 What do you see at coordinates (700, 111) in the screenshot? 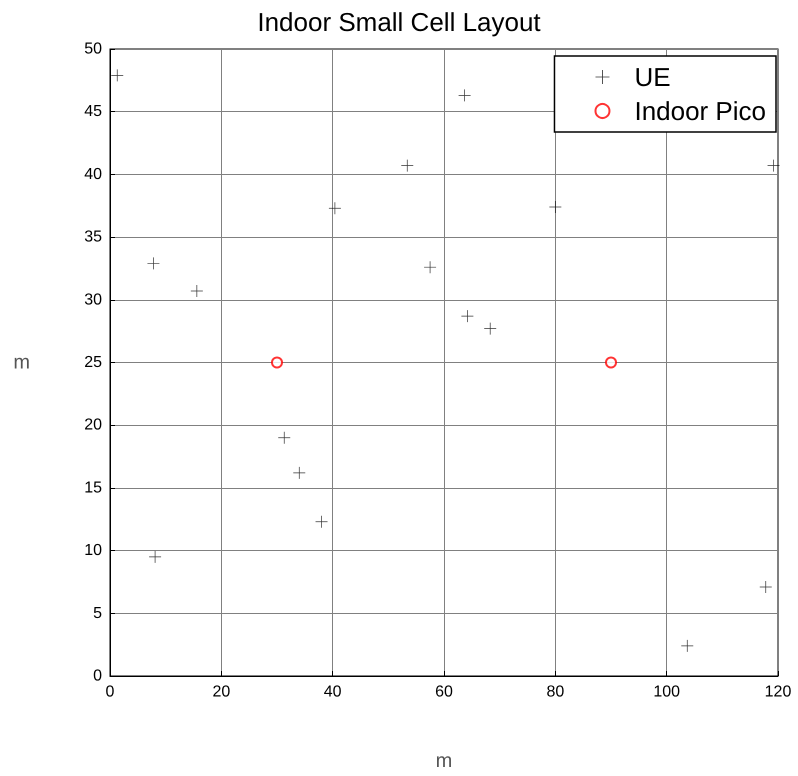
I see `legend-label: Indoor Pico` at bounding box center [700, 111].